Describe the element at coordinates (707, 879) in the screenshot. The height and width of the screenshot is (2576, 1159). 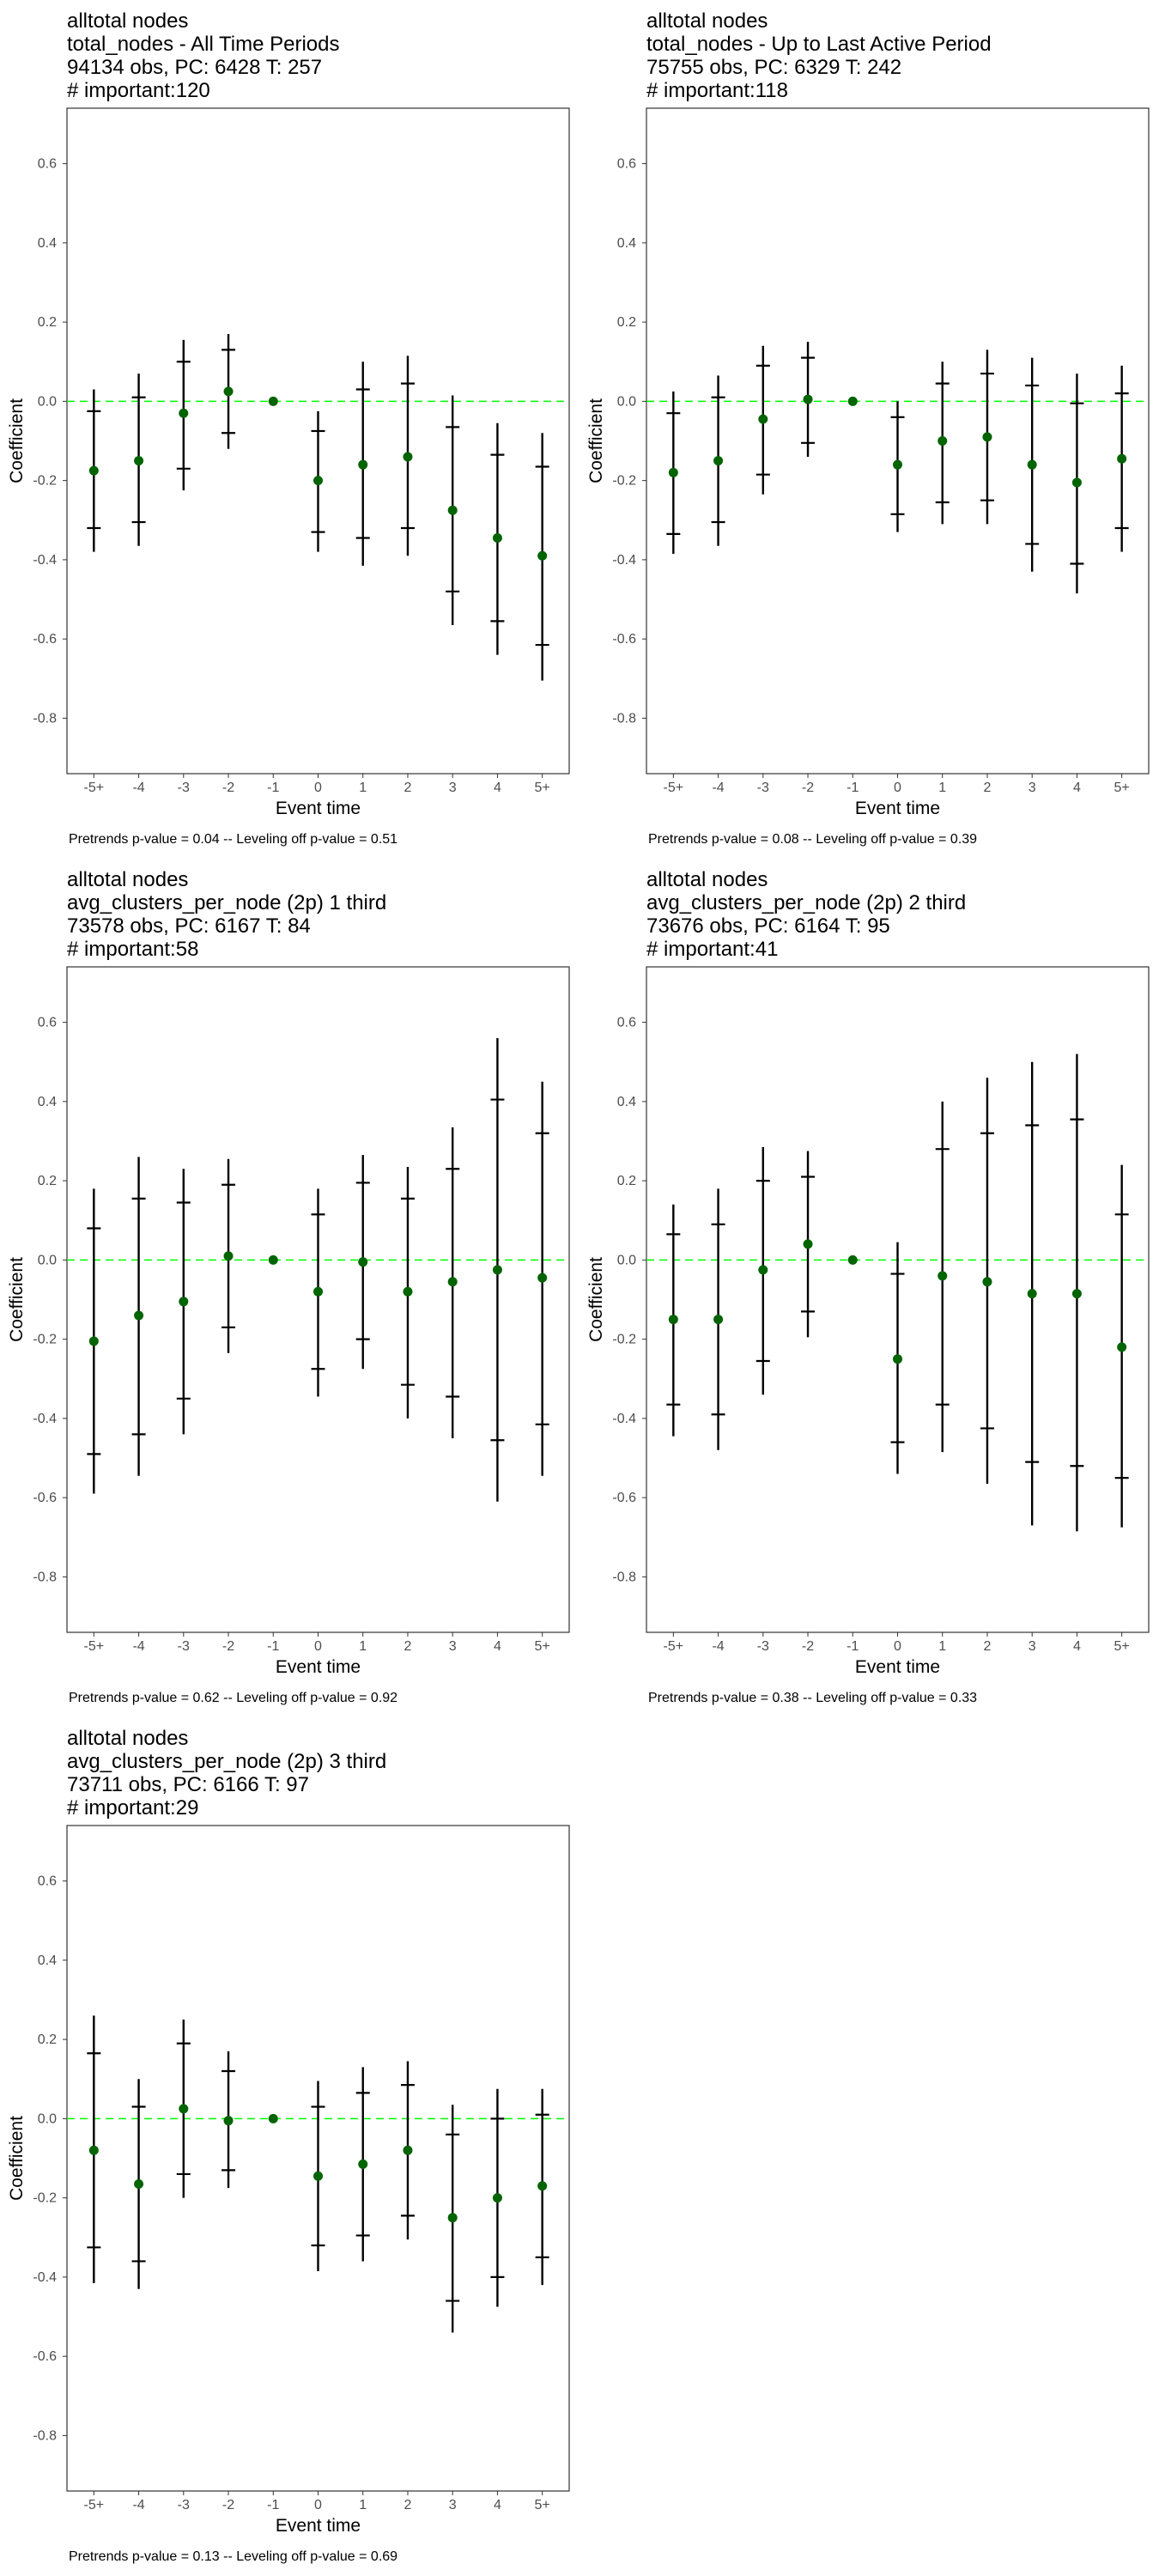
I see `chart-title-line: alltotal nodes` at that location.